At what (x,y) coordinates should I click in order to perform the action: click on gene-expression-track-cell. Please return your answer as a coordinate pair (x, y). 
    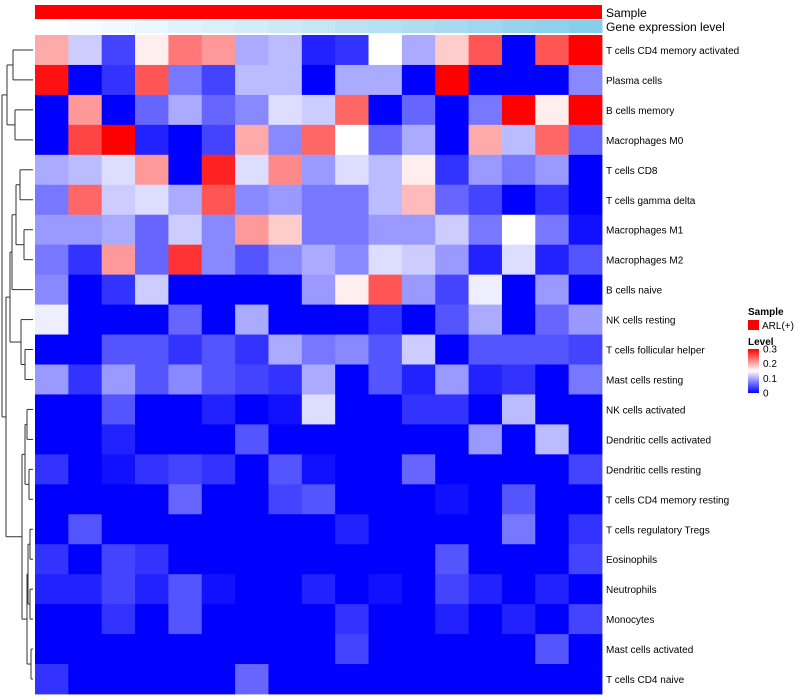
    Looking at the image, I should click on (85, 26).